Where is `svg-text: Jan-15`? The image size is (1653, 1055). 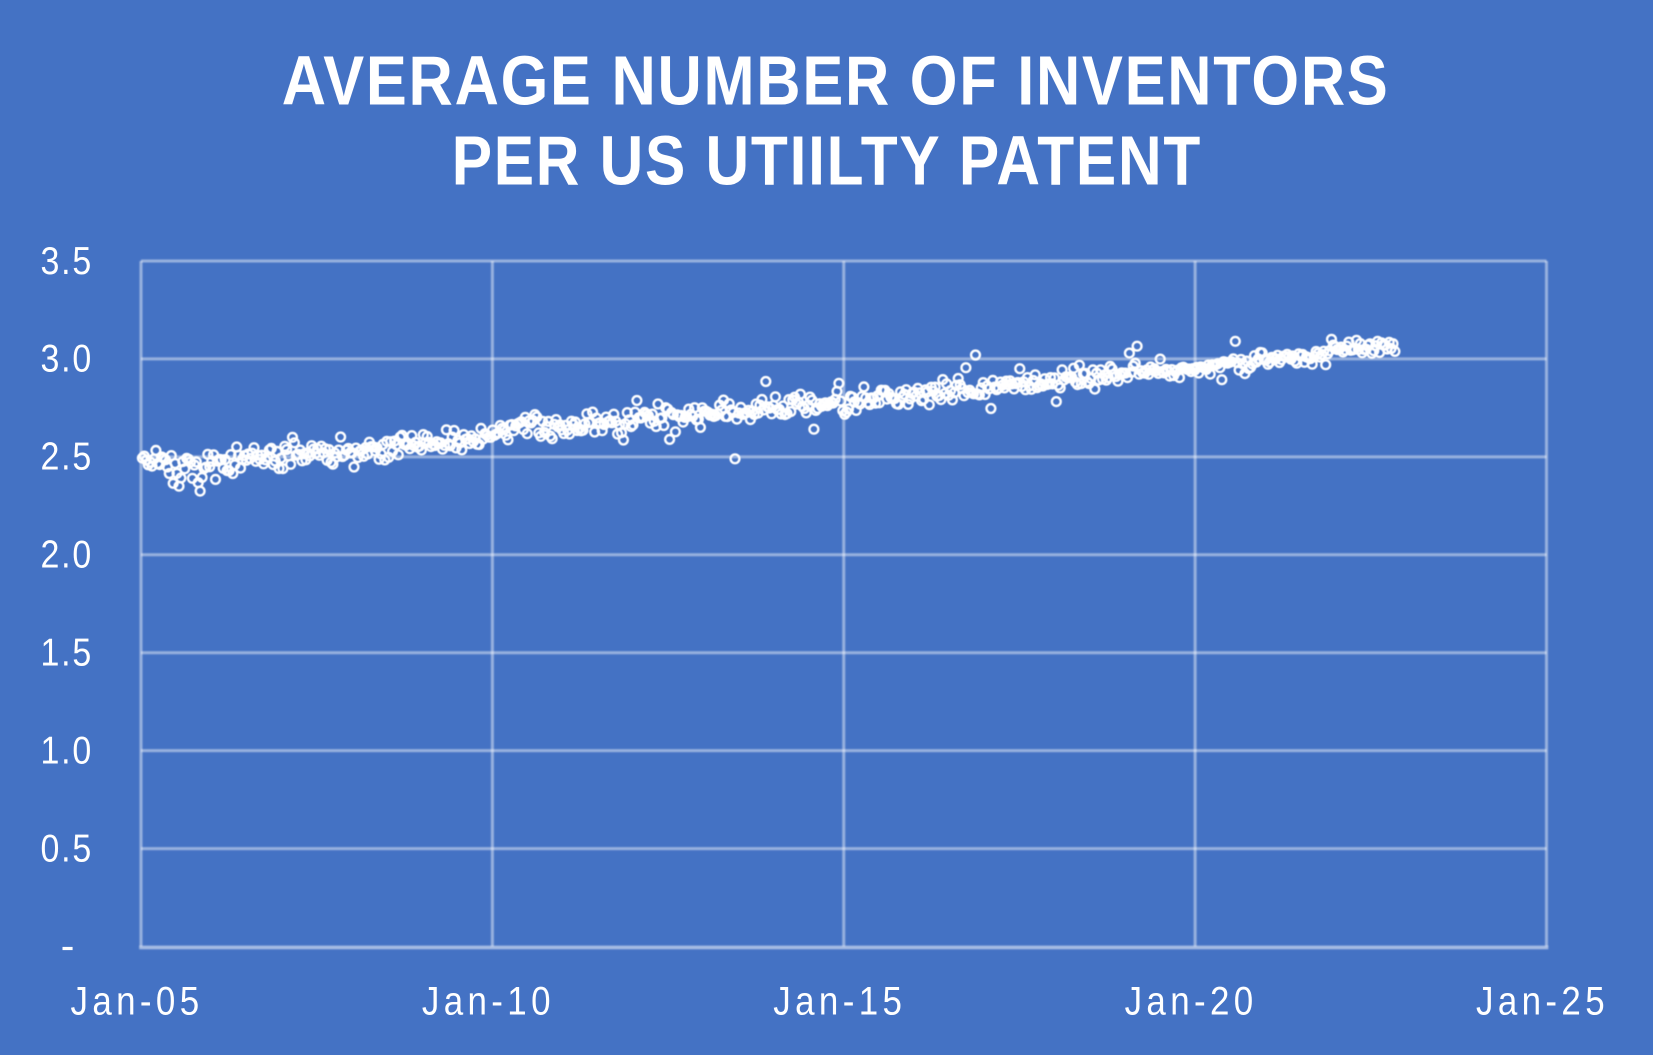 svg-text: Jan-15 is located at coordinates (839, 1002).